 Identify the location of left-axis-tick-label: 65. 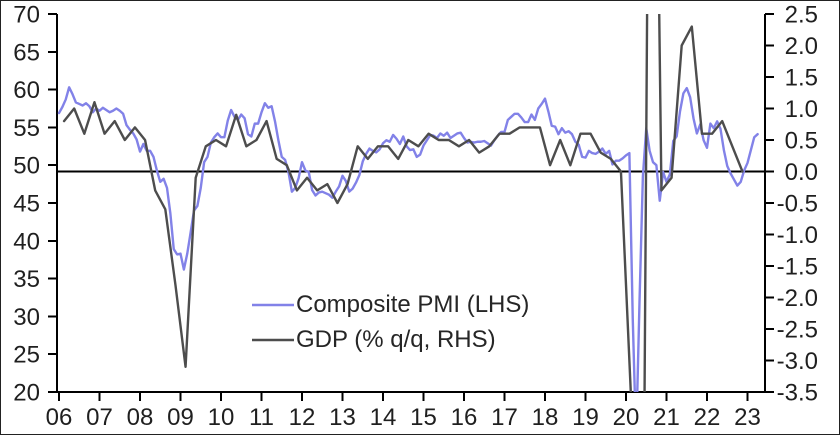
(26, 52).